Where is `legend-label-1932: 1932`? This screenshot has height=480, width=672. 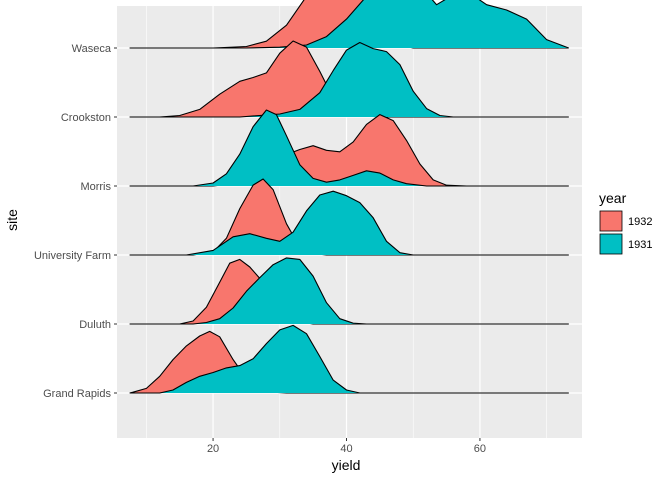 legend-label-1932: 1932 is located at coordinates (640, 222).